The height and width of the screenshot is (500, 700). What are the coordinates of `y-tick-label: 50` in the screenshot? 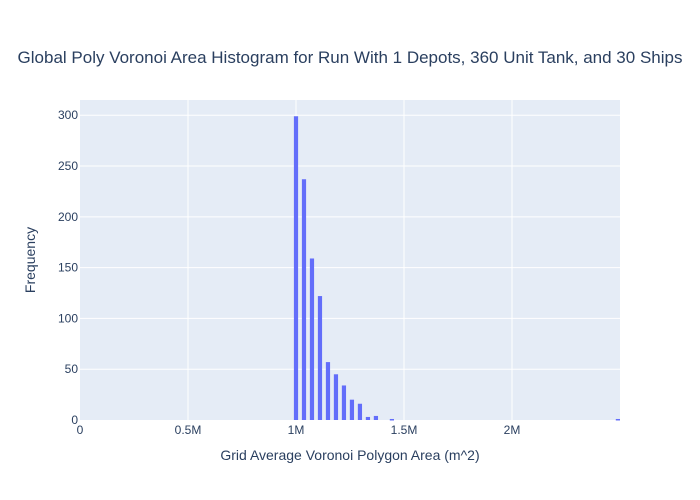 It's located at (72, 369).